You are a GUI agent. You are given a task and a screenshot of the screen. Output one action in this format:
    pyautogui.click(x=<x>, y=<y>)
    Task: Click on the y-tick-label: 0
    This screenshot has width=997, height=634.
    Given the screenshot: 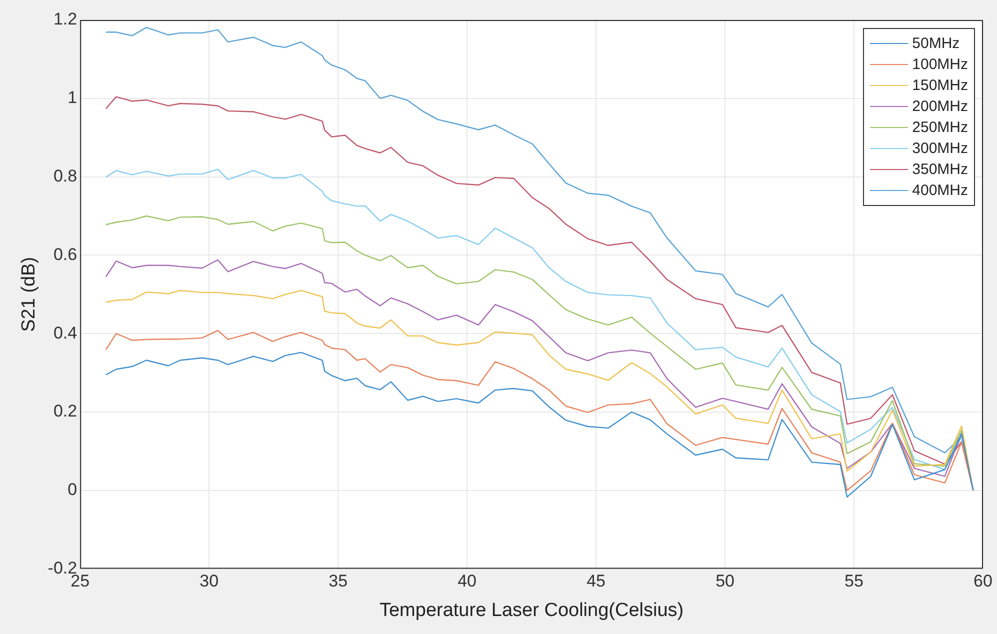 What is the action you would take?
    pyautogui.click(x=73, y=490)
    